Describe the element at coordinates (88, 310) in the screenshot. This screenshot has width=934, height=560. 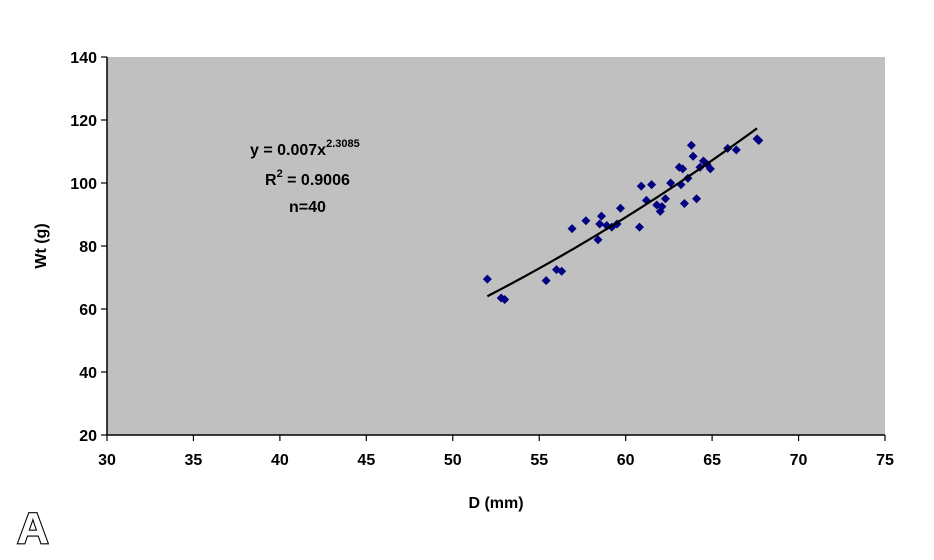
I see `y-tick-label: 60` at that location.